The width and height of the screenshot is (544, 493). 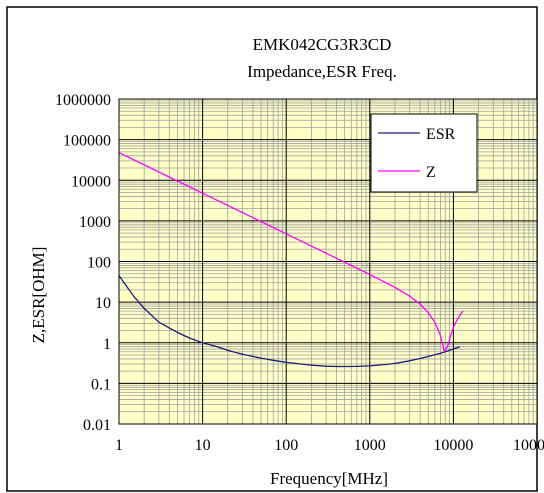 What do you see at coordinates (99, 263) in the screenshot?
I see `y-tick-label: 100` at bounding box center [99, 263].